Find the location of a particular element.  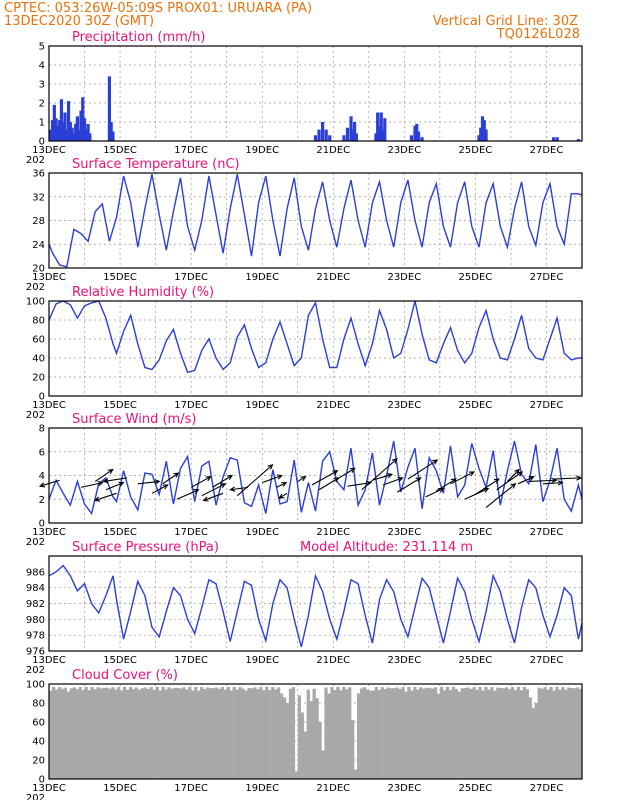

x-tick-label: 21DEC is located at coordinates (333, 532).